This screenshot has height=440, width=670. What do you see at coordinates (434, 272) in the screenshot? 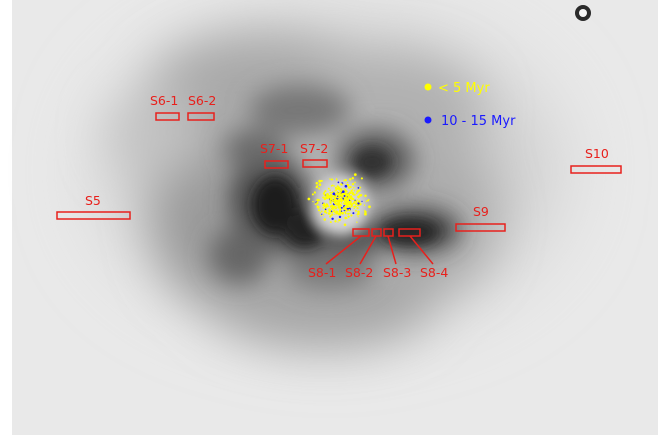
I see `label-s8-4: S8-4` at bounding box center [434, 272].